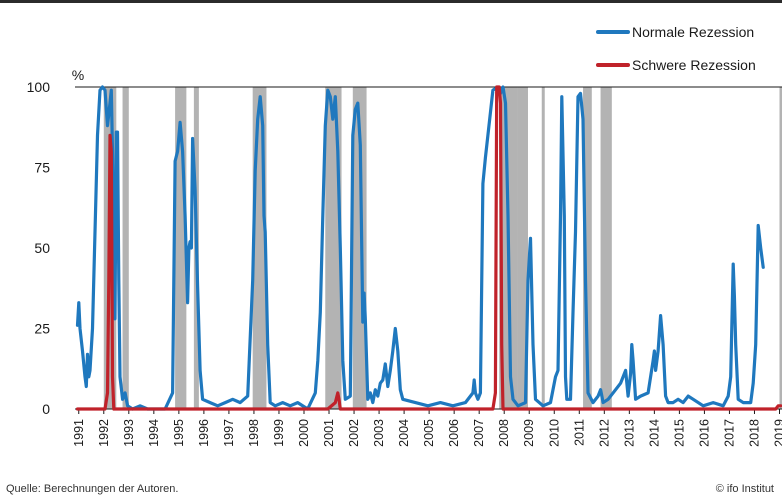 The width and height of the screenshot is (782, 502). I want to click on x-tick-label: 2002, so click(354, 433).